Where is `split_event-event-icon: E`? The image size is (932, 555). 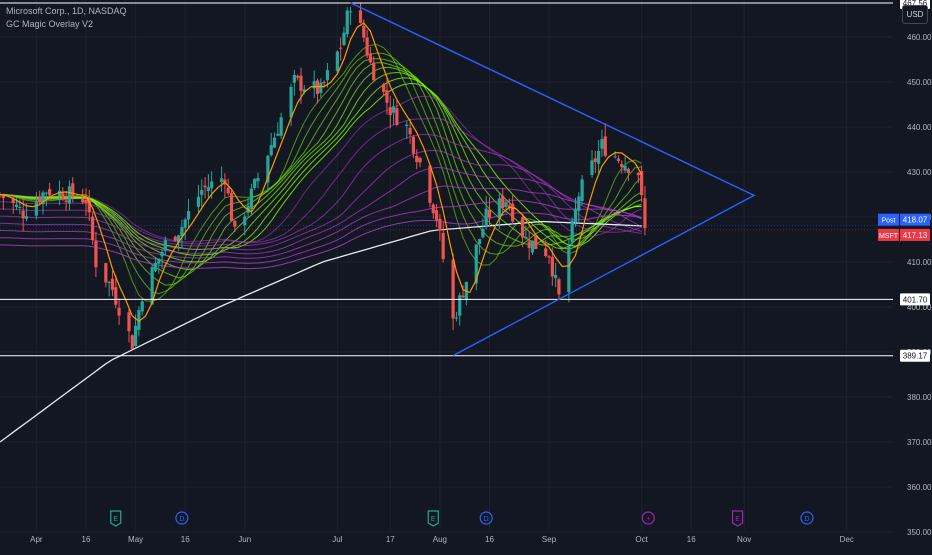 split_event-event-icon: E is located at coordinates (737, 518).